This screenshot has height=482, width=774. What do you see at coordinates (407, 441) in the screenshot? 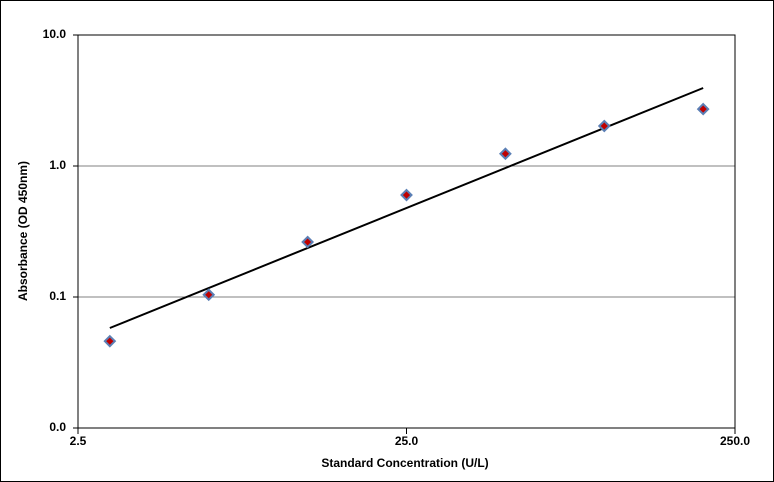
I see `x-tick-label: 25.0` at bounding box center [407, 441].